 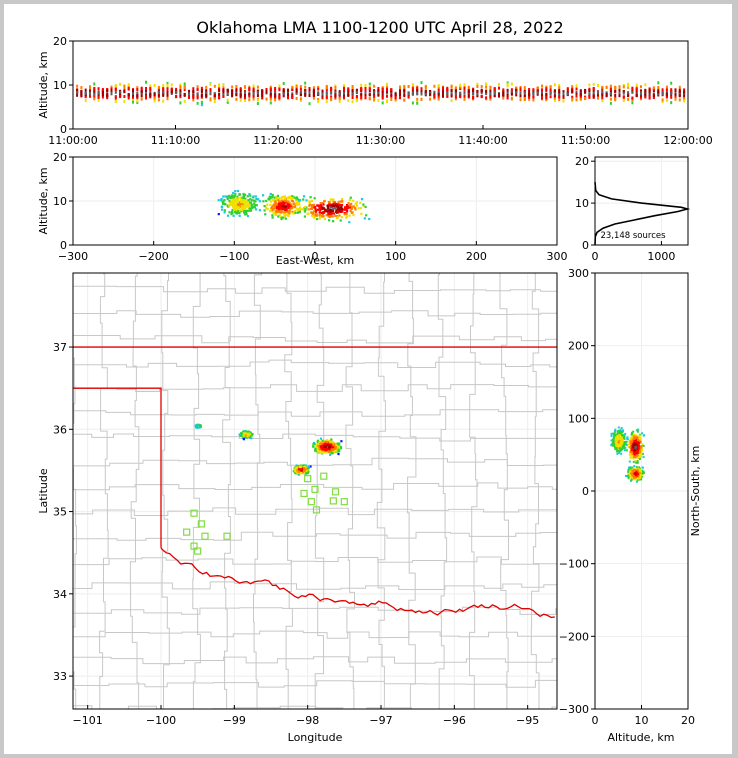 What do you see at coordinates (578, 346) in the screenshot?
I see `ns-axis-label: 200` at bounding box center [578, 346].